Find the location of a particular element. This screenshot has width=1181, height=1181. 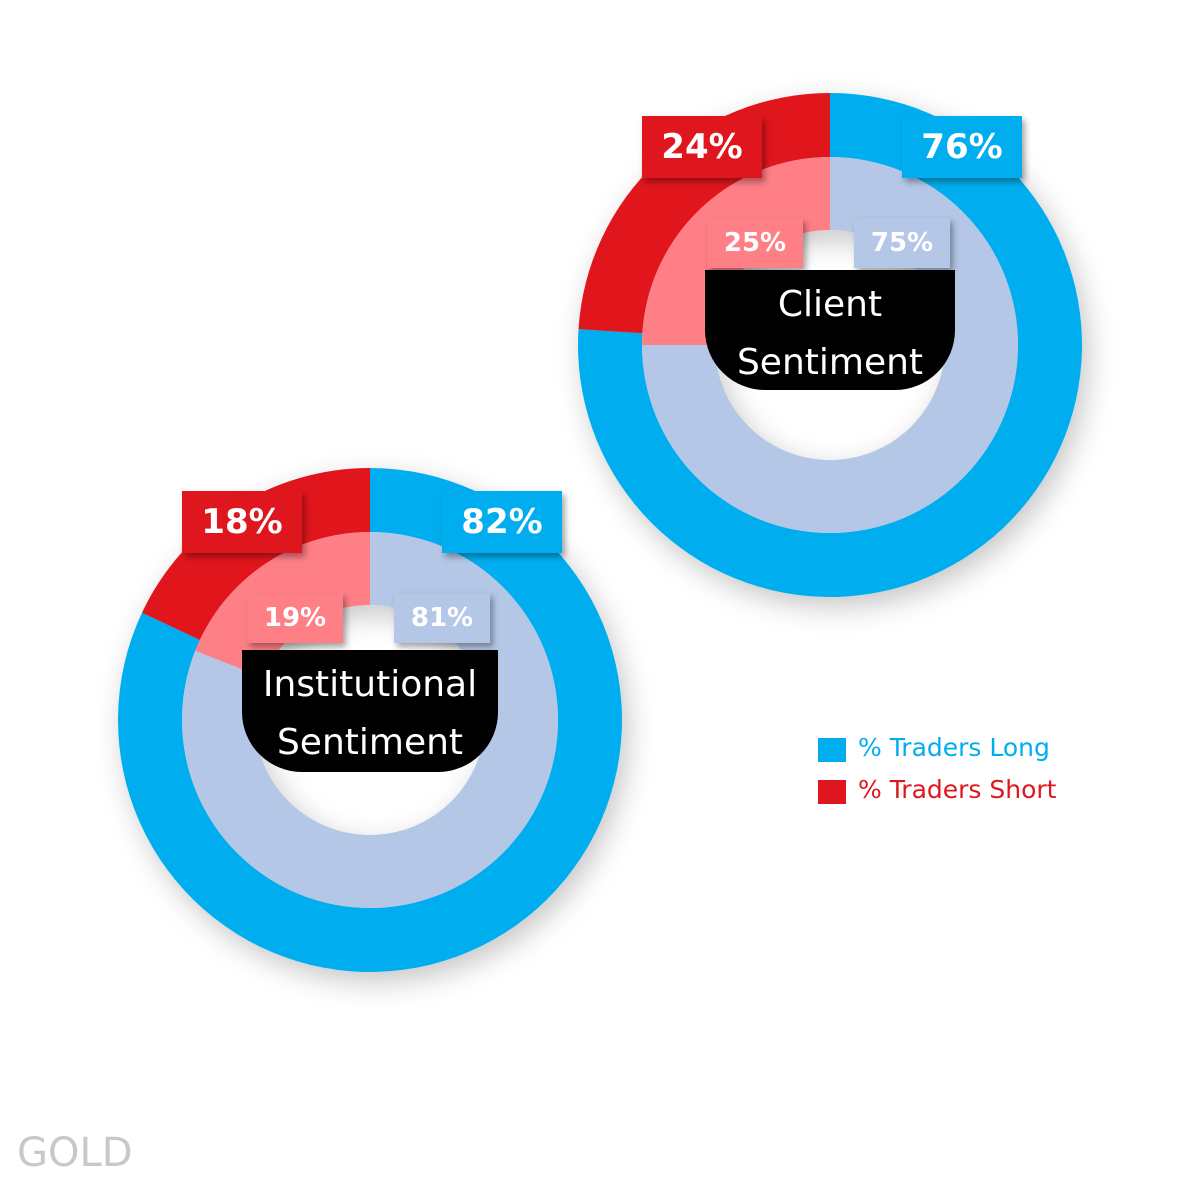

value-label: 18% is located at coordinates (242, 522).